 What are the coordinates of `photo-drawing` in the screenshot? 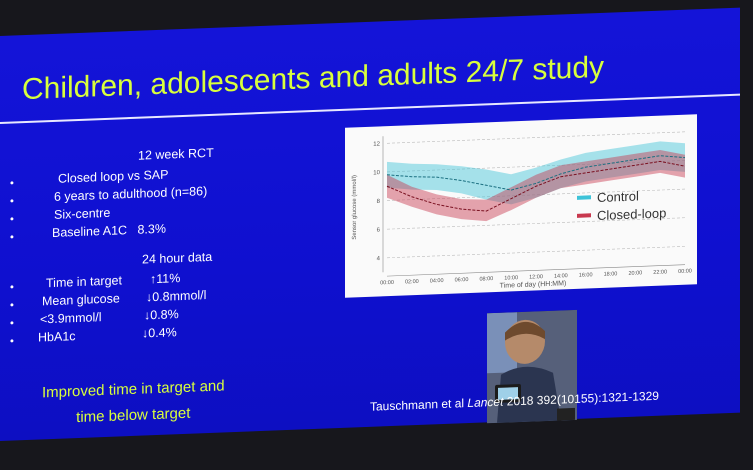 It's located at (532, 366).